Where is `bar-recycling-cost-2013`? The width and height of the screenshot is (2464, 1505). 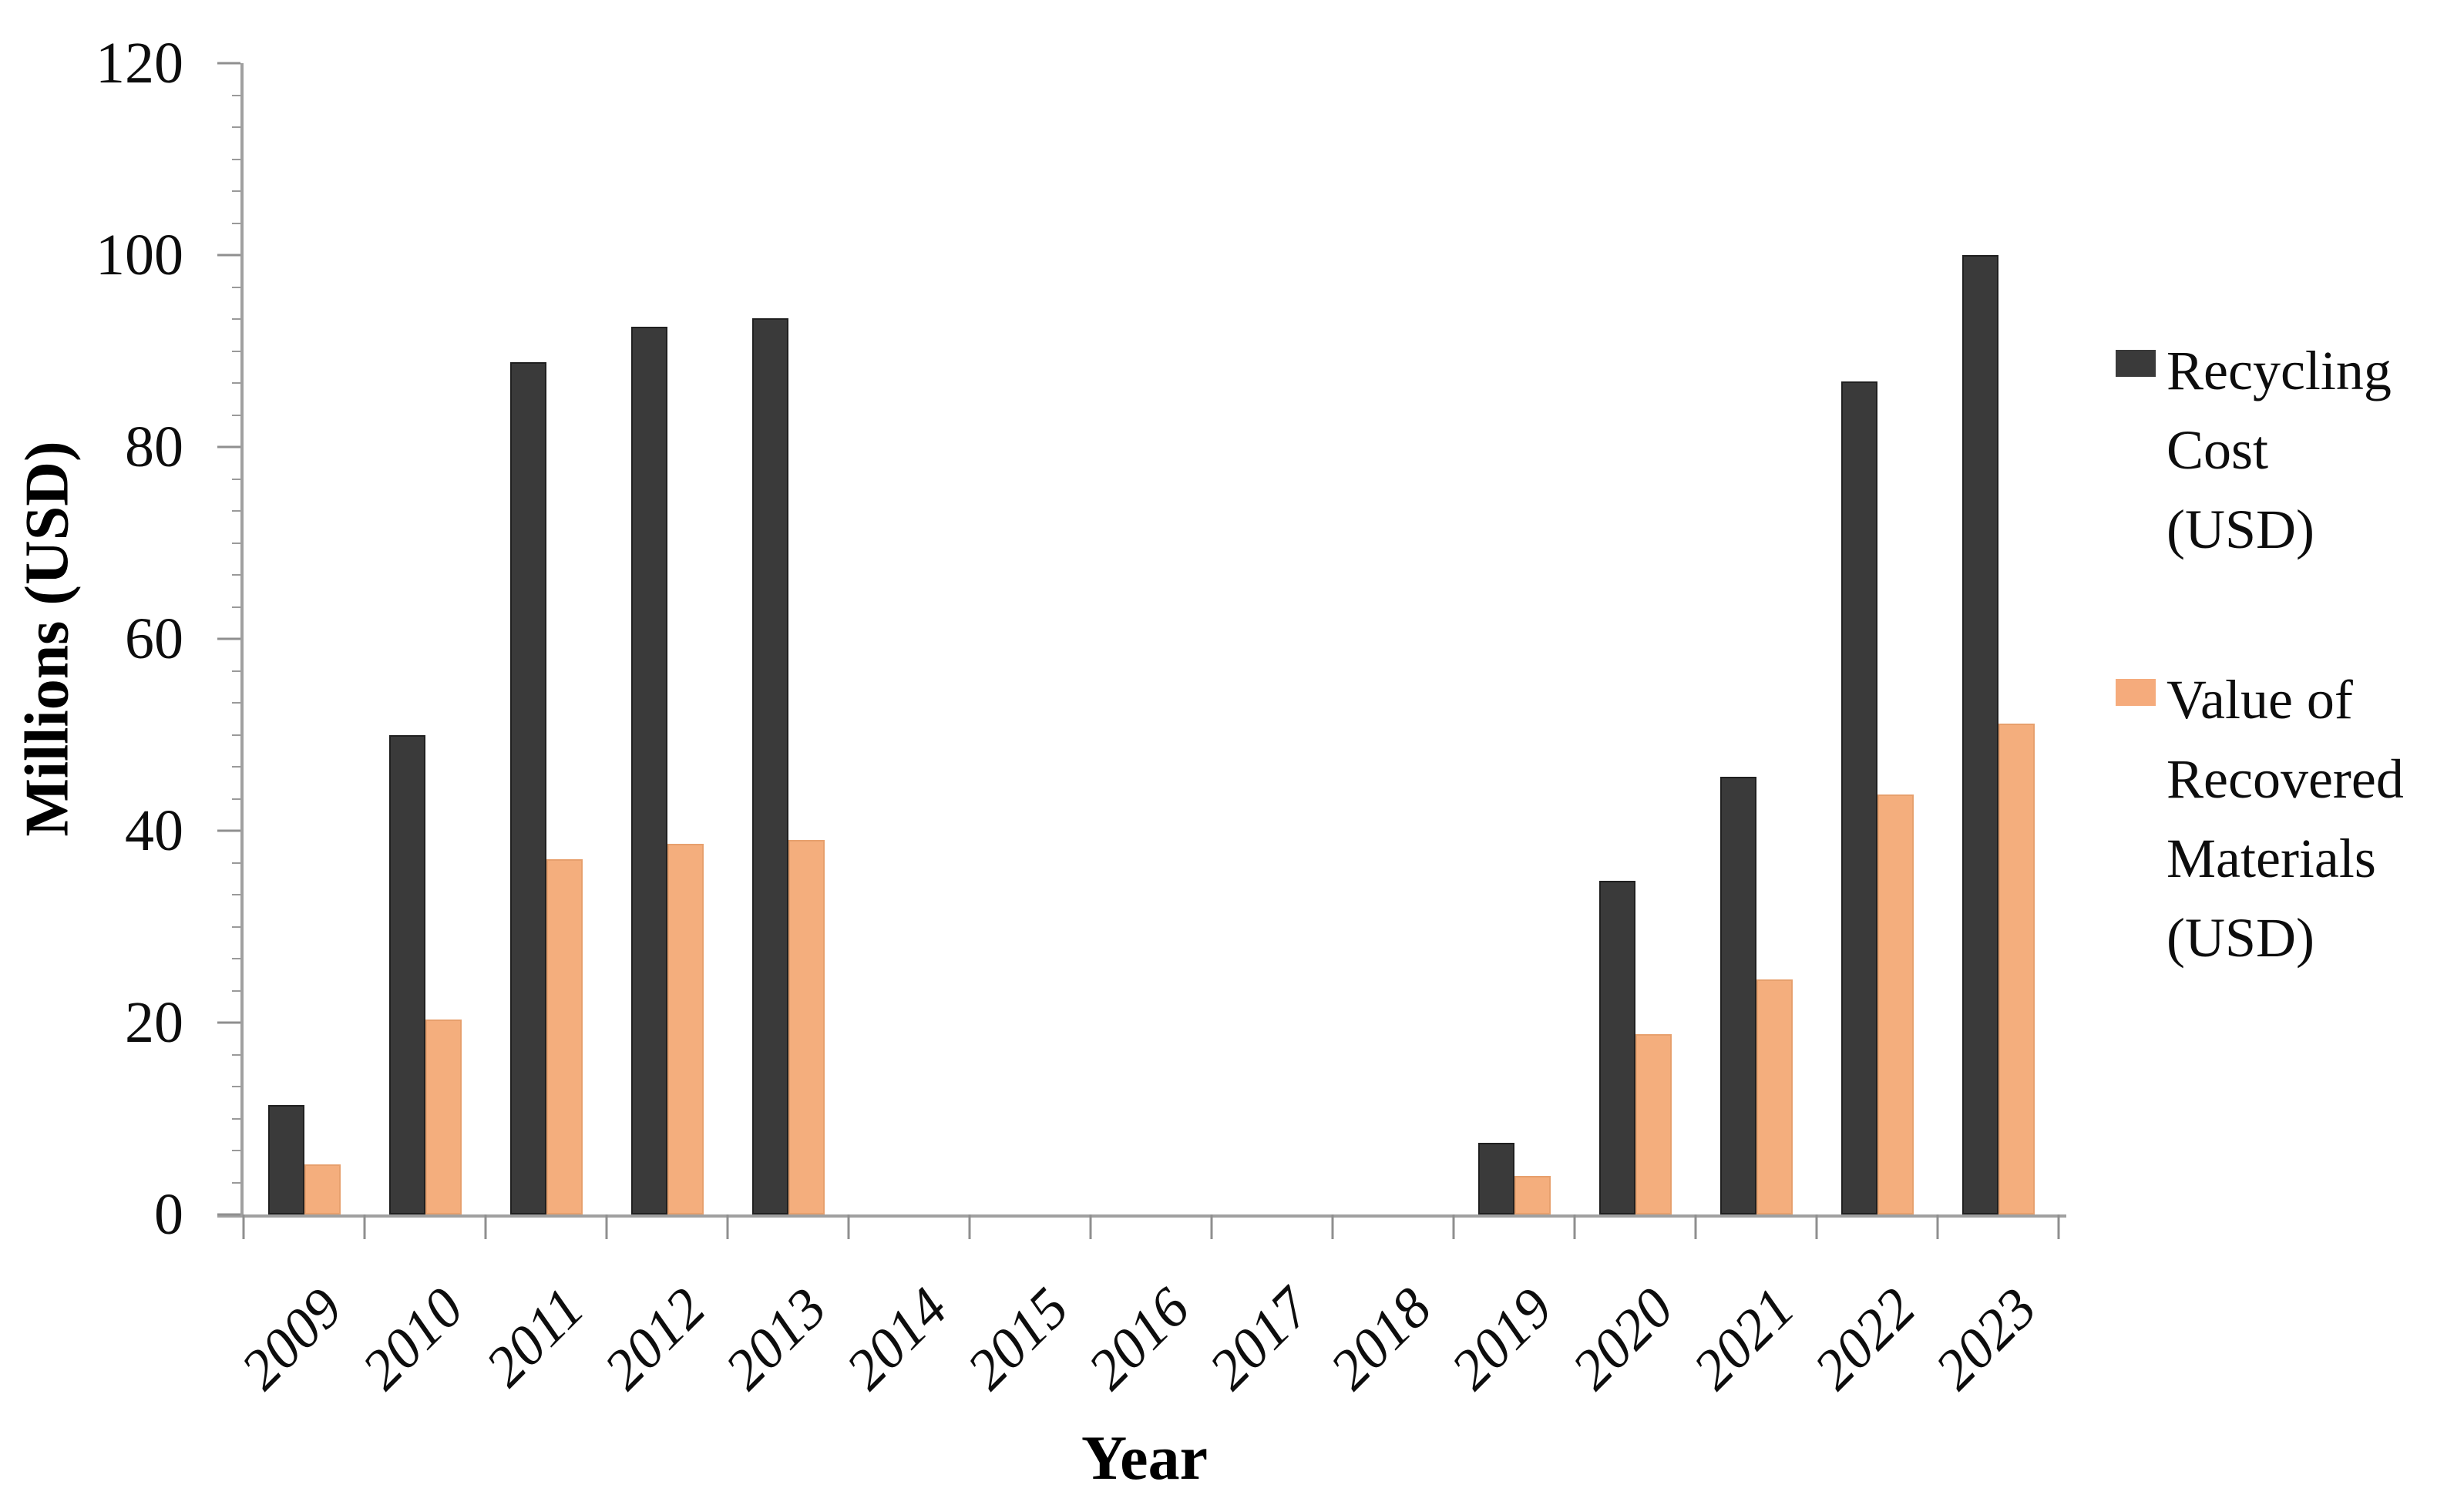
bar-recycling-cost-2013 is located at coordinates (769, 766).